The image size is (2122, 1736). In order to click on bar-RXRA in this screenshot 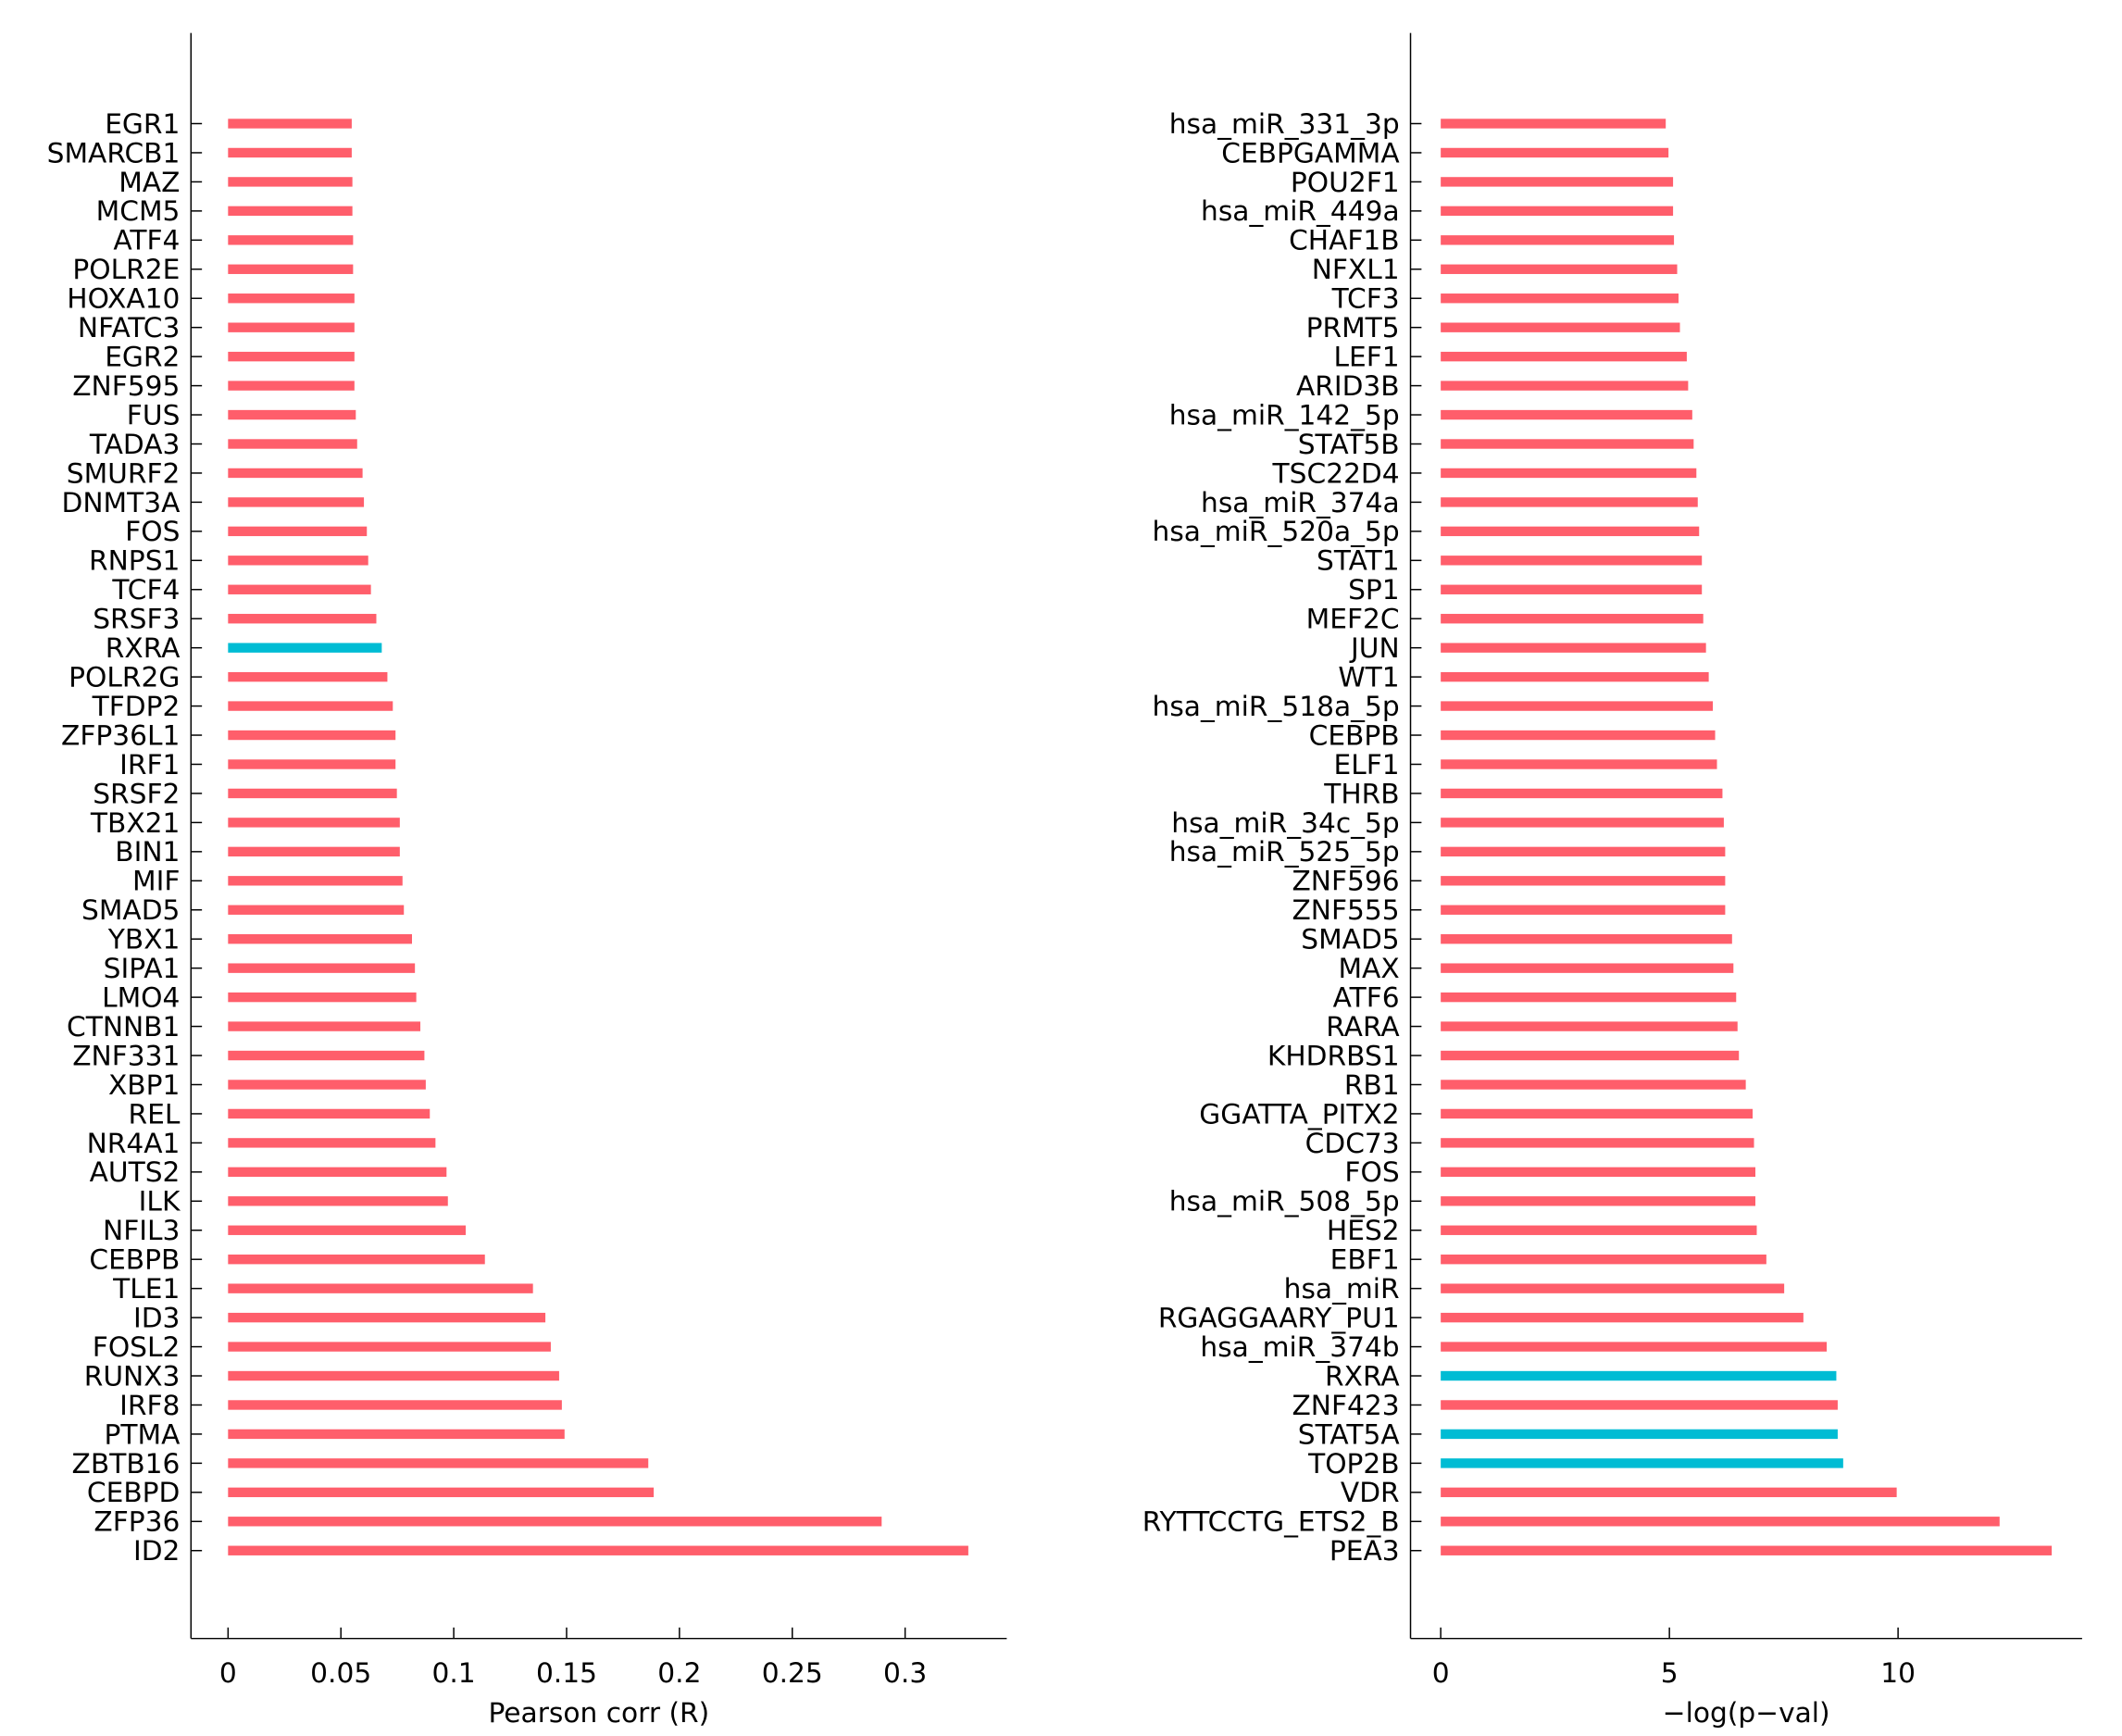, I will do `click(305, 648)`.